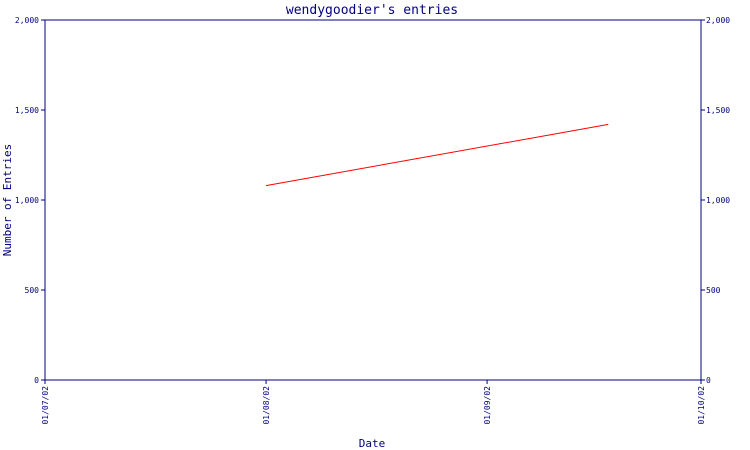  What do you see at coordinates (27, 200) in the screenshot?
I see `y-tick-label-left: 1,000` at bounding box center [27, 200].